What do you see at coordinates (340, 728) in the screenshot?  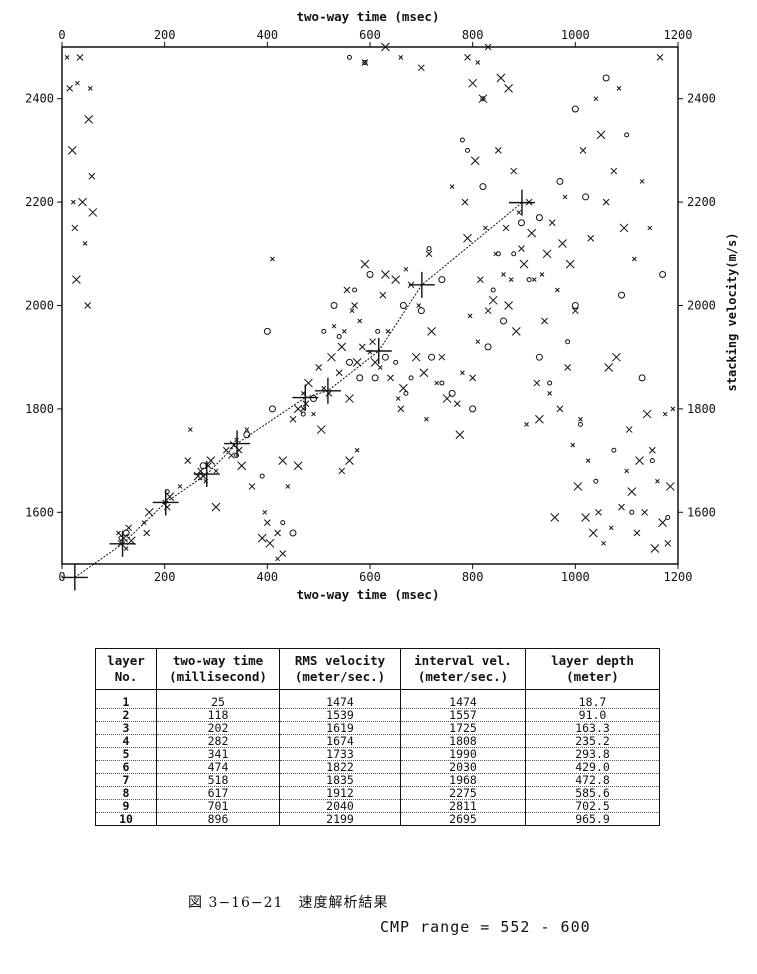 I see `cell-rms-velocity: 1619` at bounding box center [340, 728].